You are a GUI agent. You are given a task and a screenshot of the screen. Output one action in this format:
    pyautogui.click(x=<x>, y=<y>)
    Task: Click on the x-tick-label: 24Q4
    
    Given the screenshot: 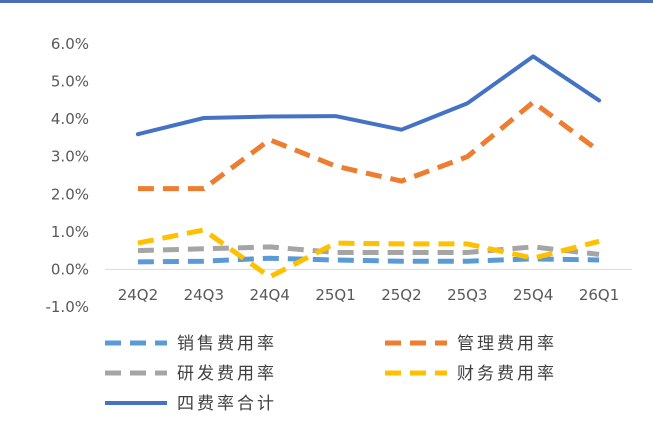 What is the action you would take?
    pyautogui.click(x=269, y=295)
    